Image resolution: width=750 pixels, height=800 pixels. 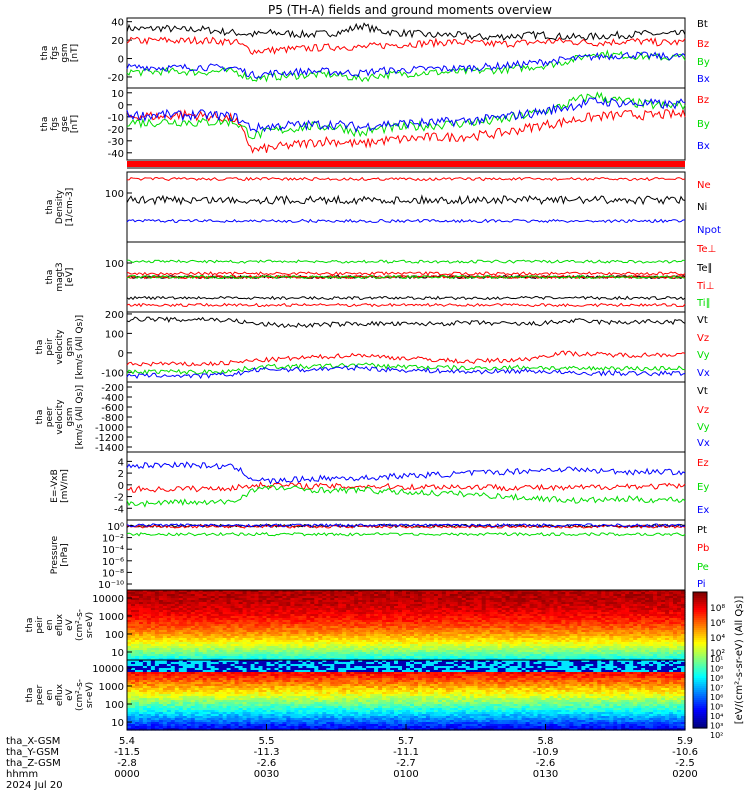 What do you see at coordinates (70, 624) in the screenshot?
I see `y-axis-label: eV` at bounding box center [70, 624].